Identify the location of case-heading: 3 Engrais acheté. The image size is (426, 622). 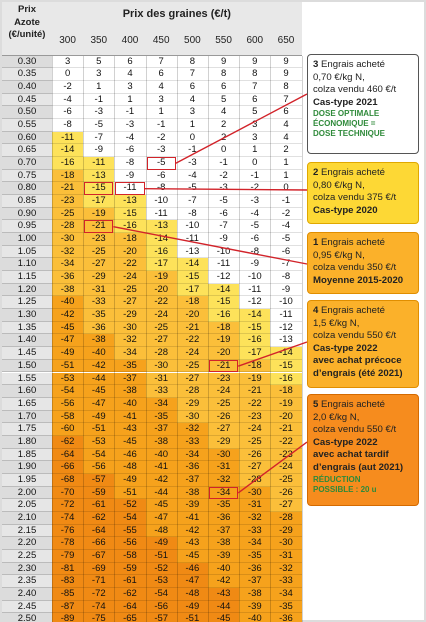
(363, 65).